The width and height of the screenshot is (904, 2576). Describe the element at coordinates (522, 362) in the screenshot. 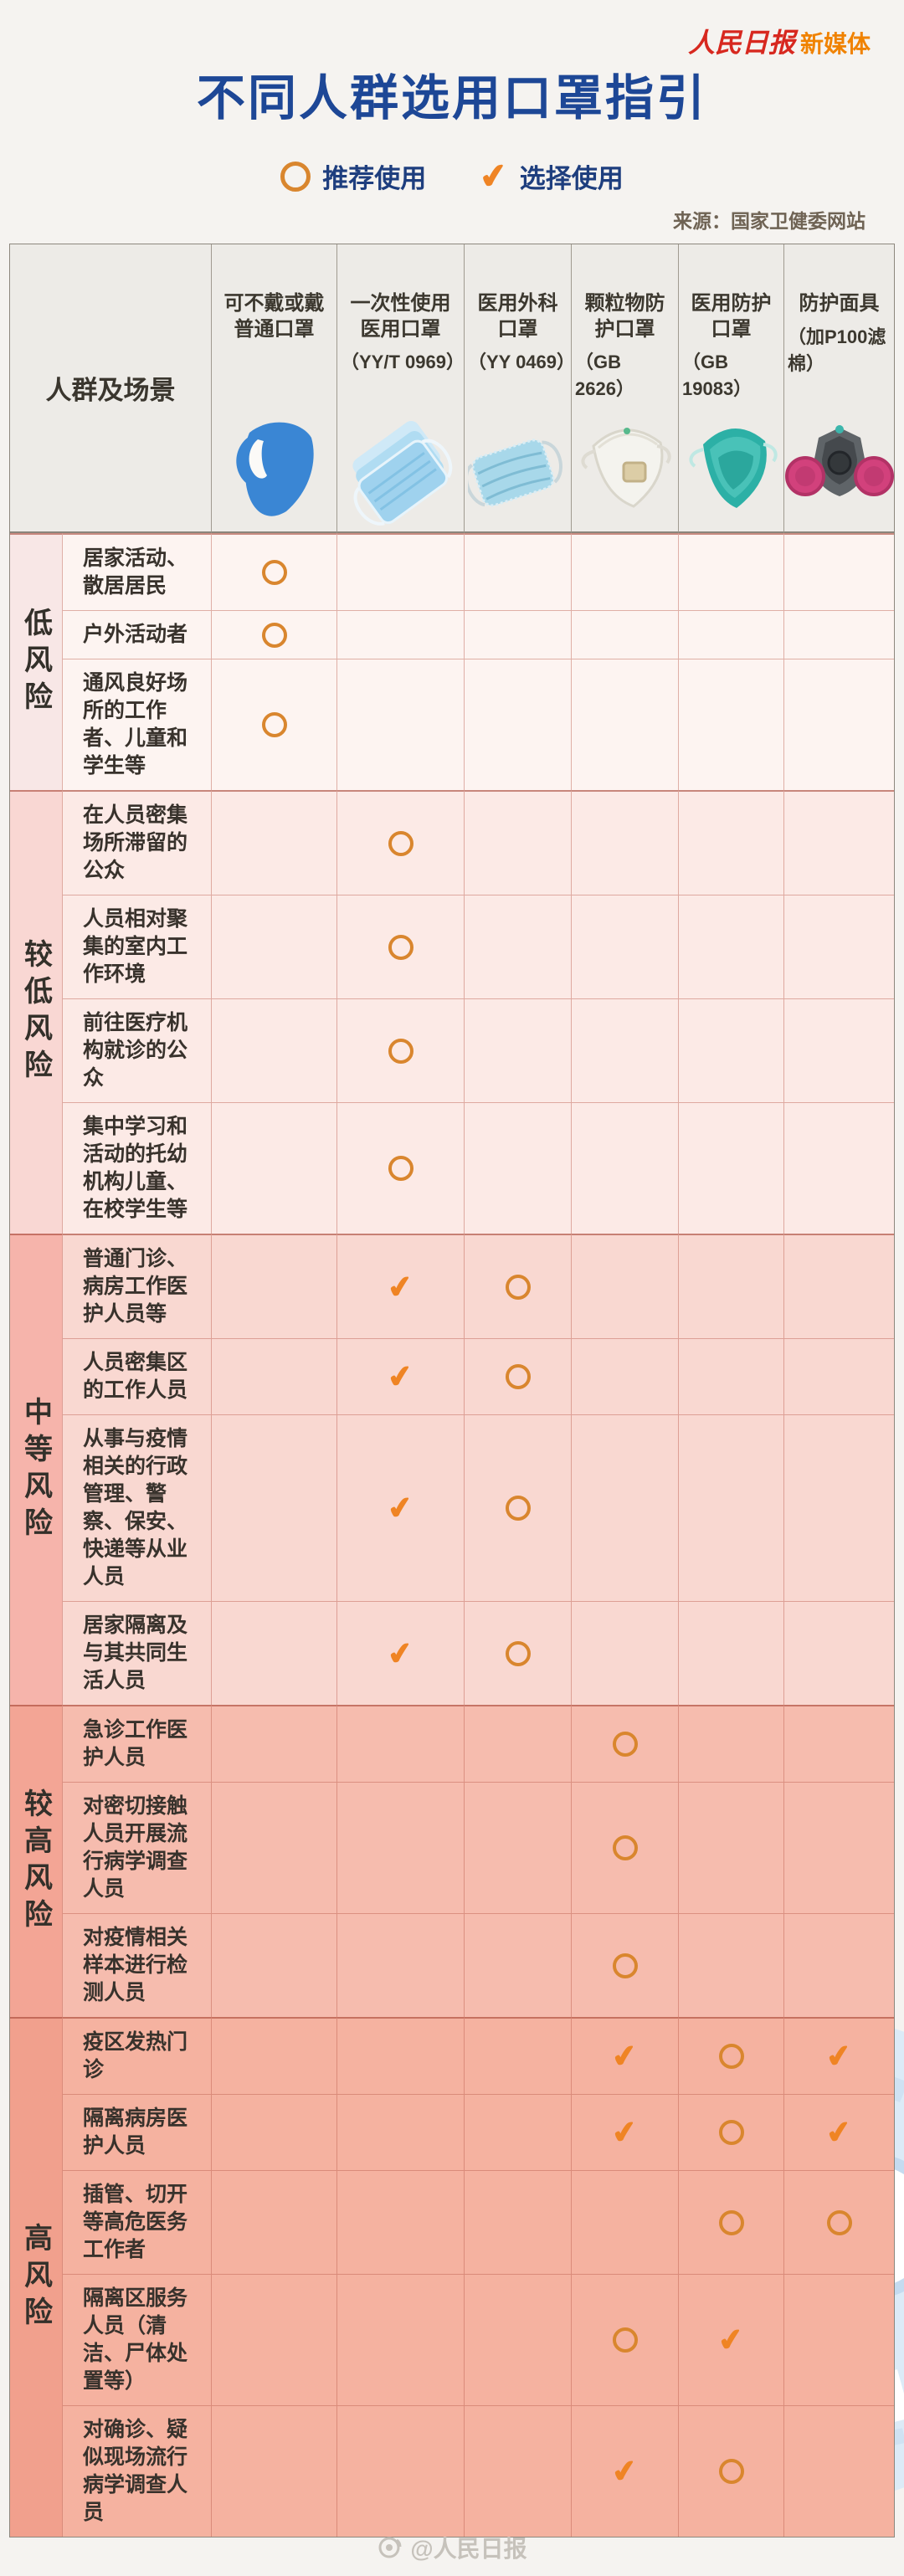

I see `column-standard-code: （YY 0469）` at that location.